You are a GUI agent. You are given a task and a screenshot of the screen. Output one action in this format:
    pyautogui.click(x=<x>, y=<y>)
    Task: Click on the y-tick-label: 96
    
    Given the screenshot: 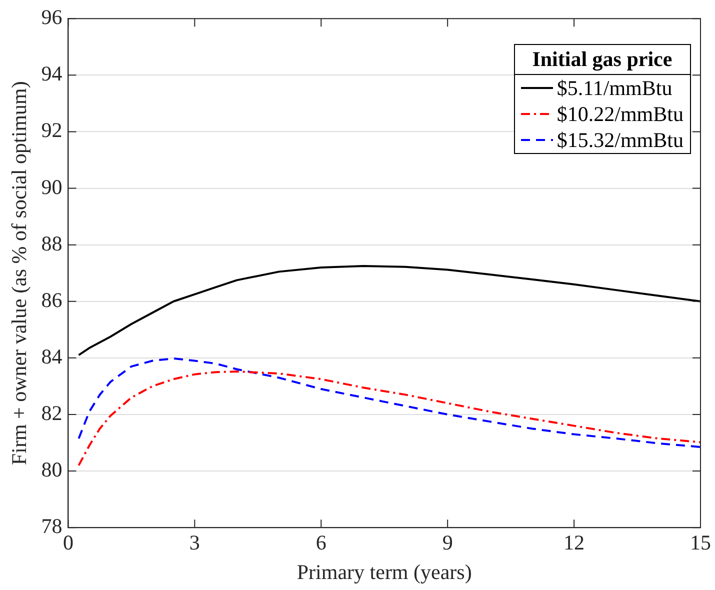 What is the action you would take?
    pyautogui.click(x=51, y=17)
    